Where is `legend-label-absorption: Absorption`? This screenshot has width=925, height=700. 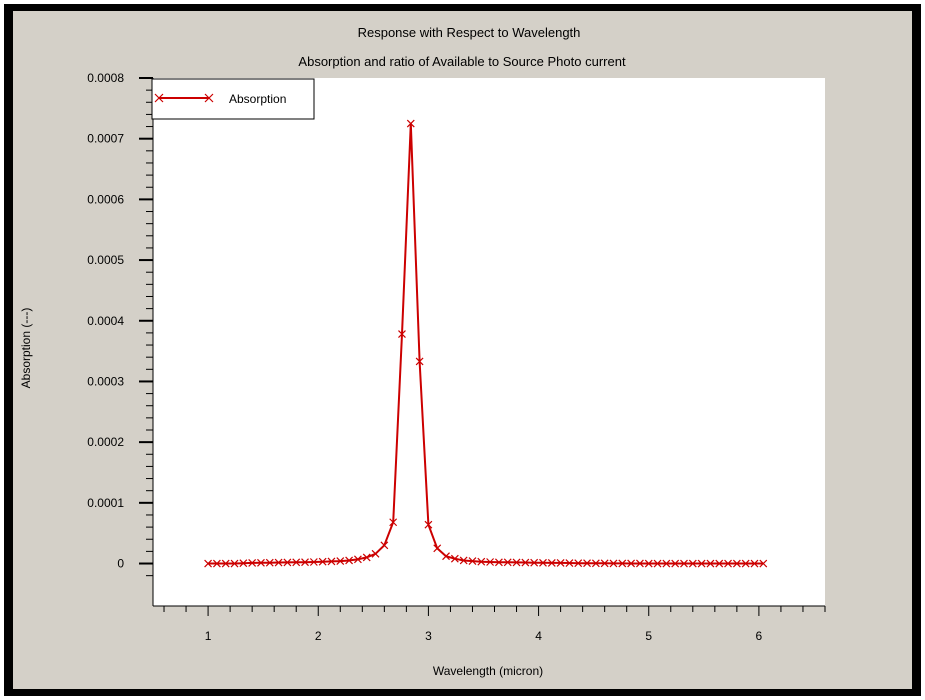
legend-label-absorption: Absorption is located at coordinates (257, 99).